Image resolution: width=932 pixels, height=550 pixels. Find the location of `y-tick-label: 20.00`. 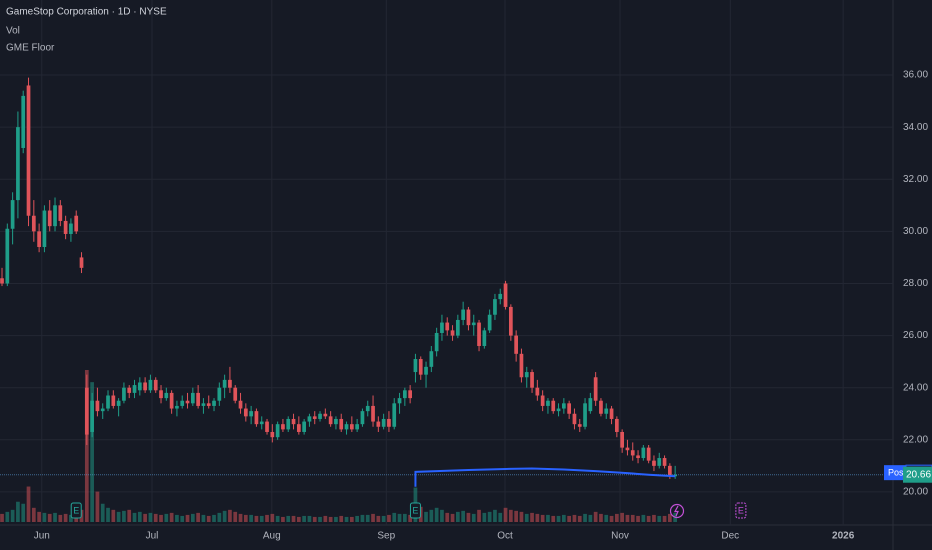

y-tick-label: 20.00 is located at coordinates (915, 492).